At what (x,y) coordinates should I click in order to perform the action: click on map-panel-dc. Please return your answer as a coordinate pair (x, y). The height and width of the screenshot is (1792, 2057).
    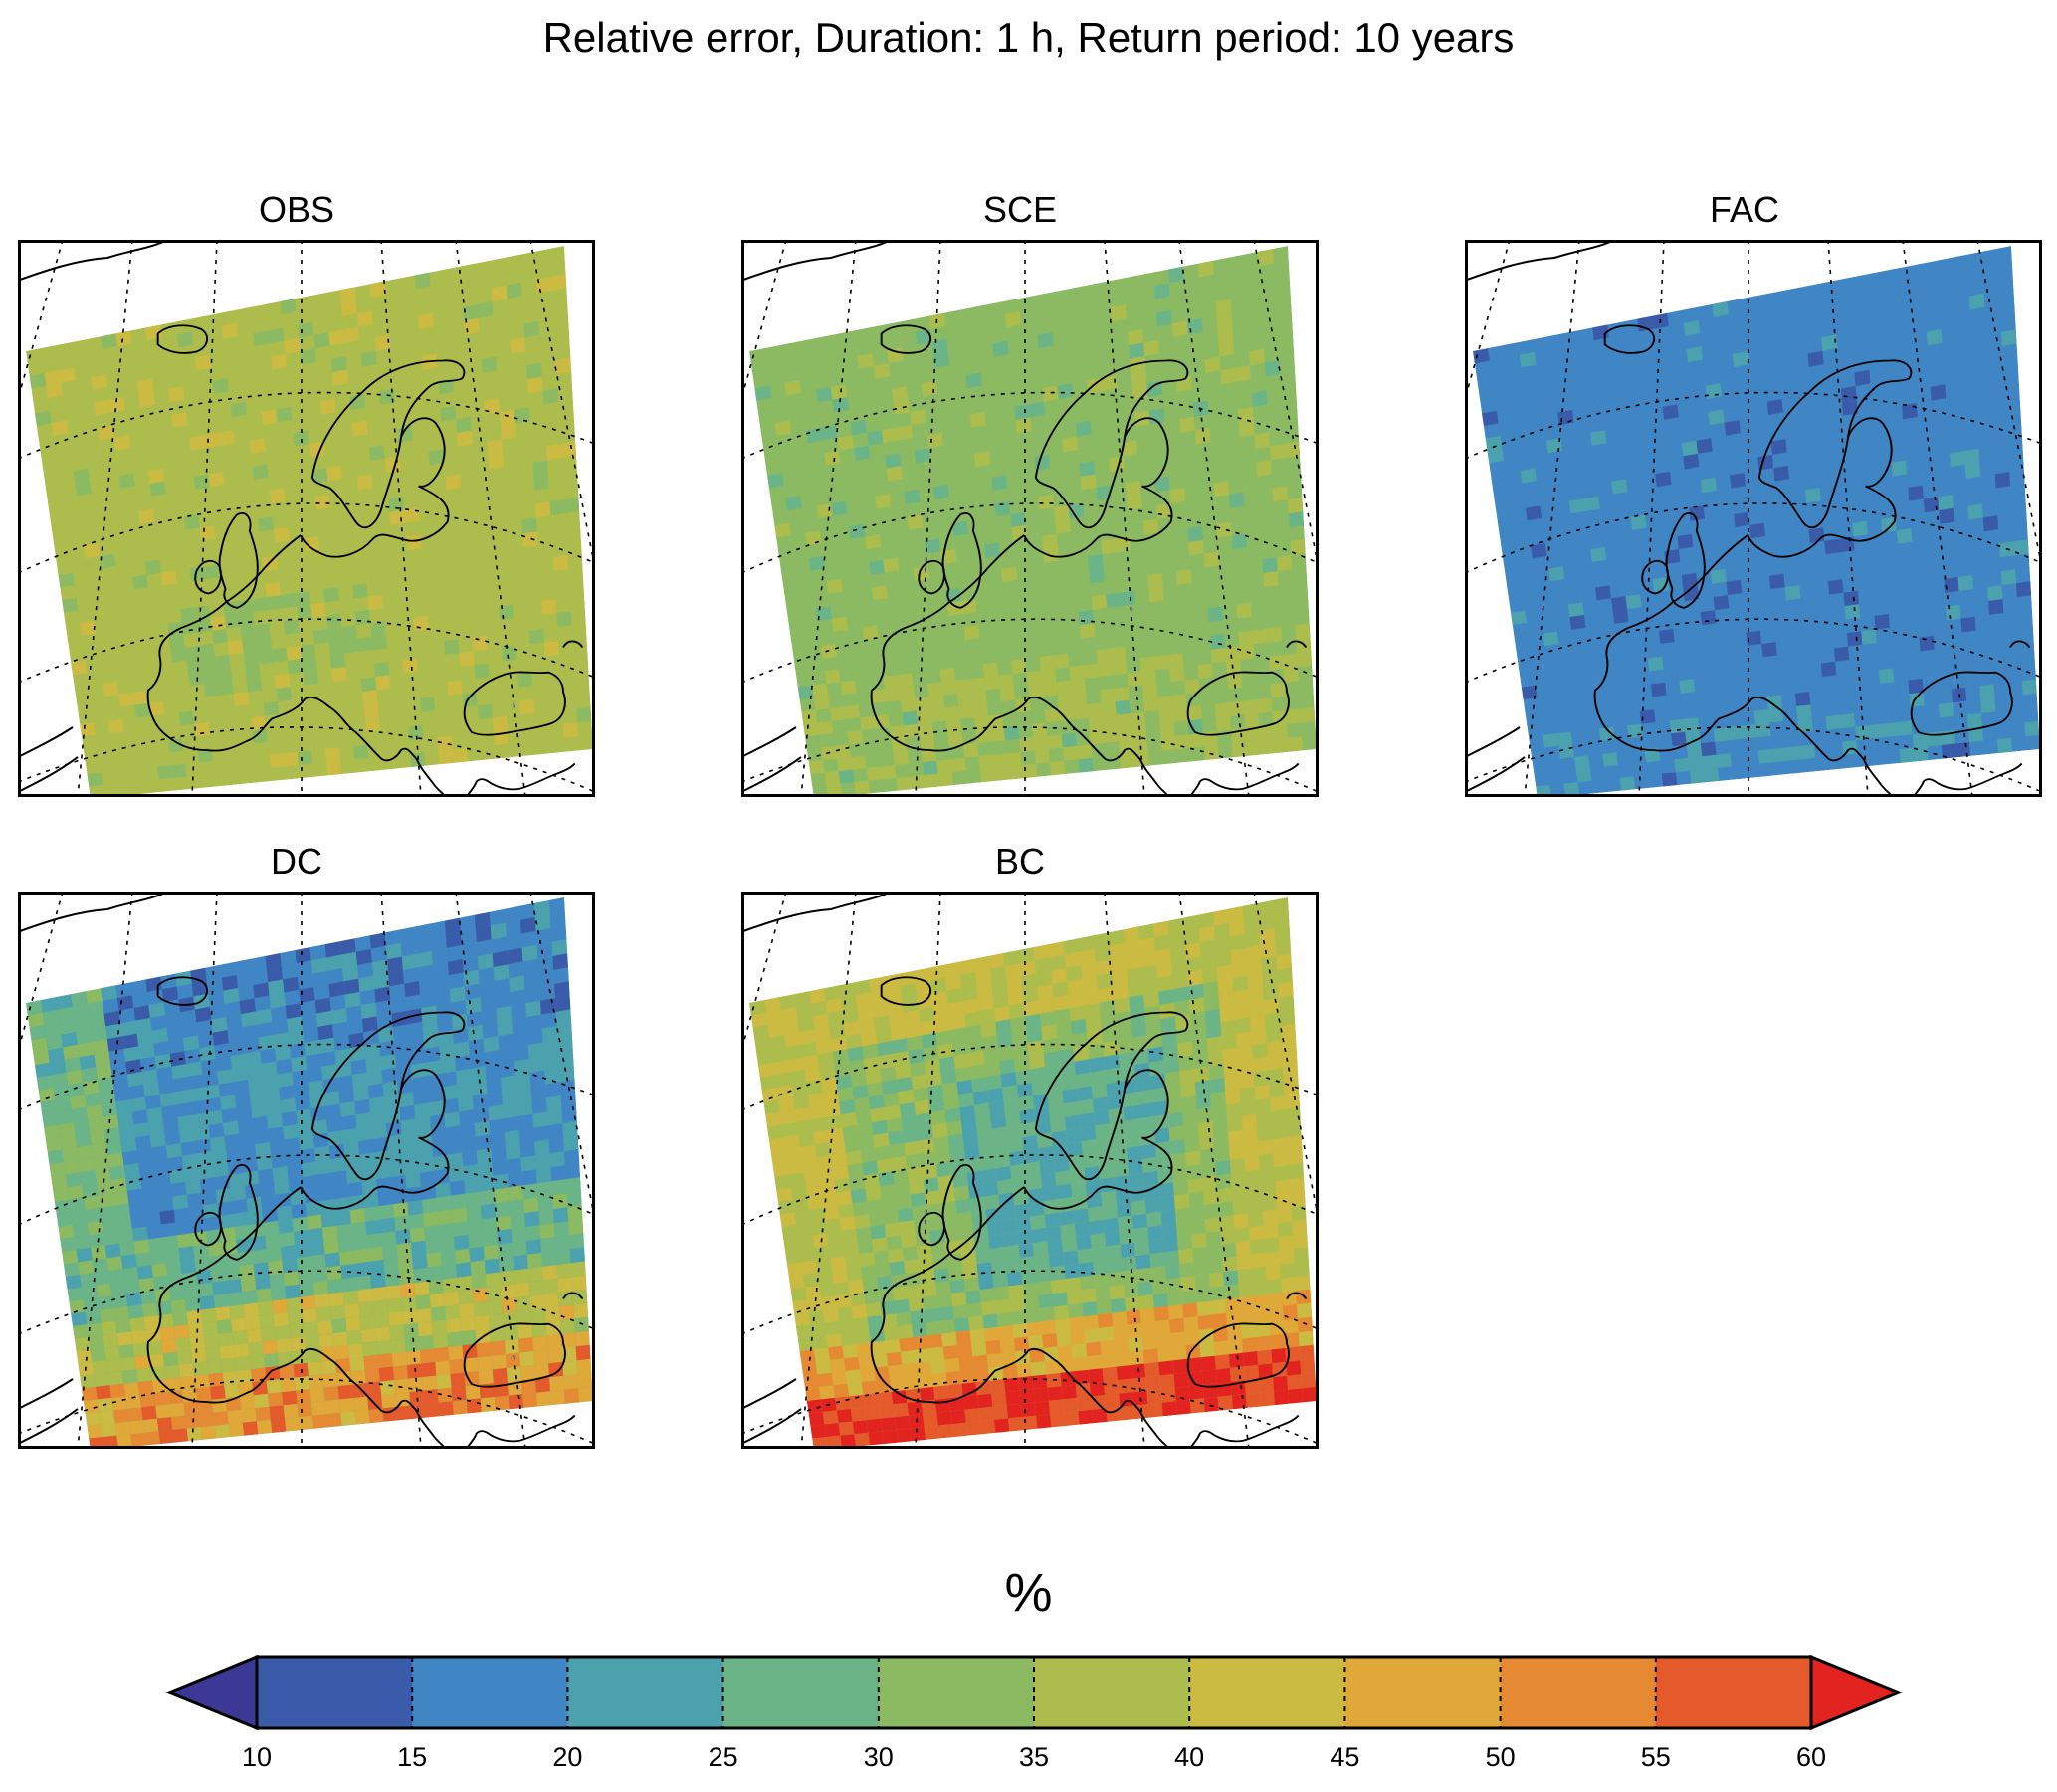
    Looking at the image, I should click on (306, 1170).